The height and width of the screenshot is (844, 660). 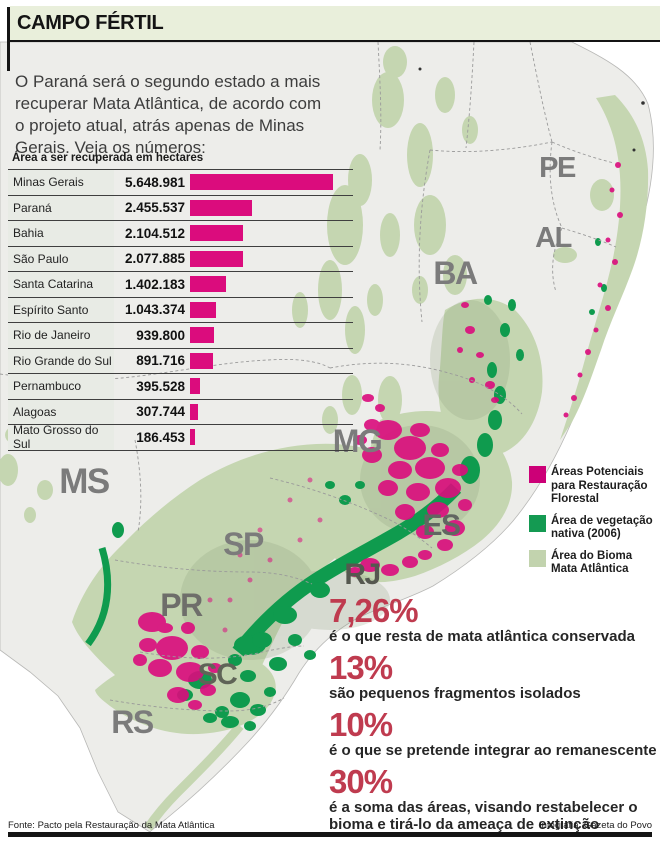 What do you see at coordinates (154, 310) in the screenshot?
I see `state-value: 1.043.374` at bounding box center [154, 310].